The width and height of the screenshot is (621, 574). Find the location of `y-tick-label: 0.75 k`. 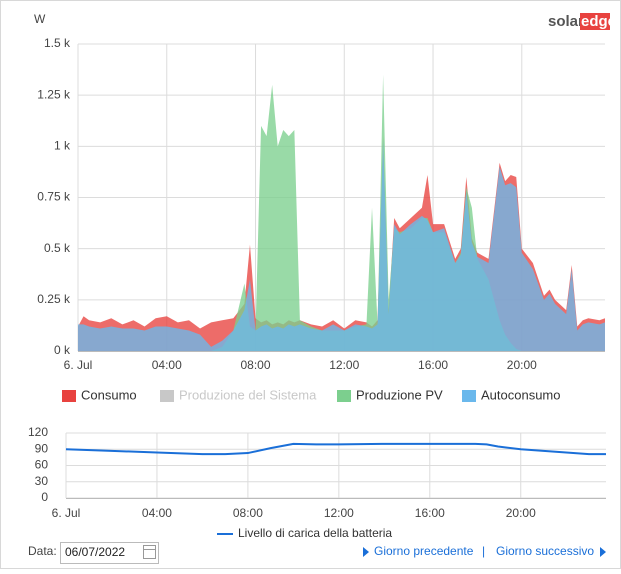

y-tick-label: 0.75 k is located at coordinates (54, 197).